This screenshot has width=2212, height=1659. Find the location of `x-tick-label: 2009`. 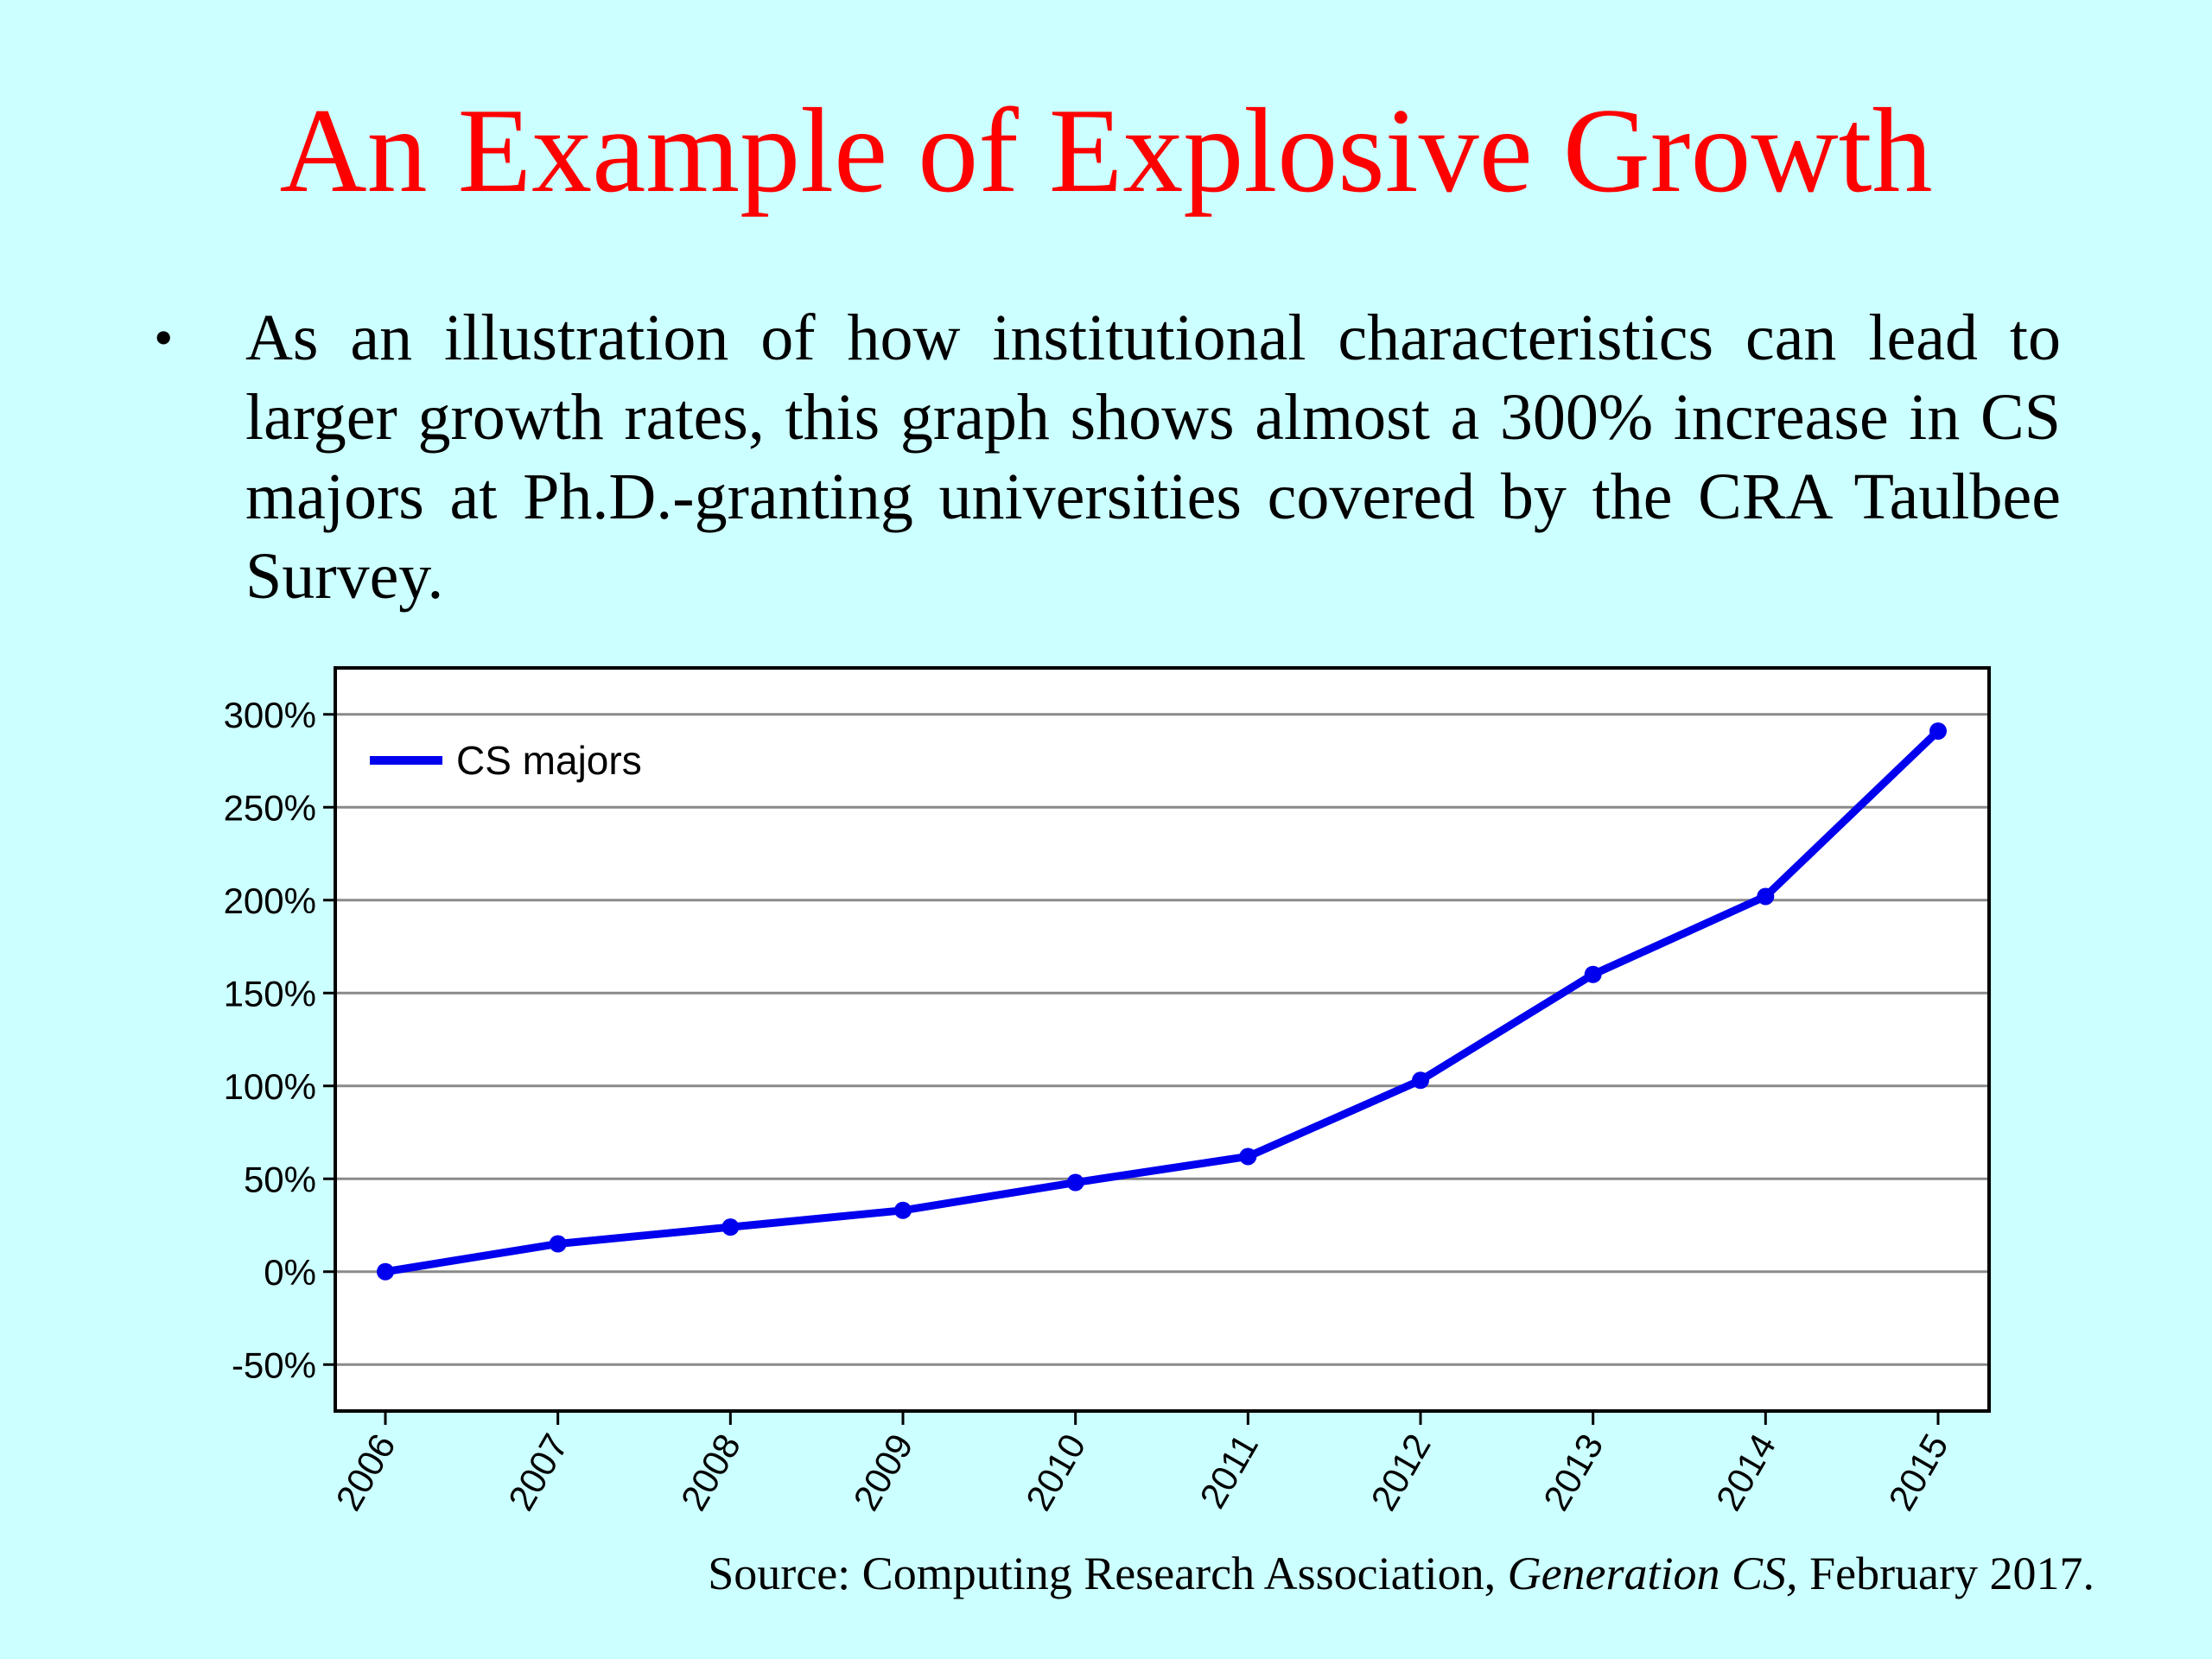

x-tick-label: 2009 is located at coordinates (882, 1472).